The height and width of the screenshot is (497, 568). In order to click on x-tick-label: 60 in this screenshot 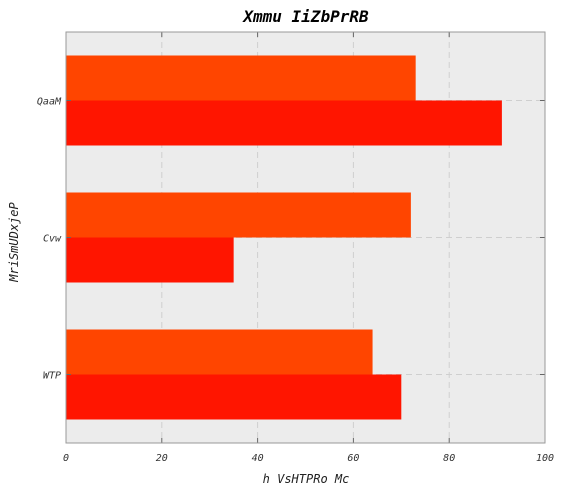, I will do `click(353, 458)`.